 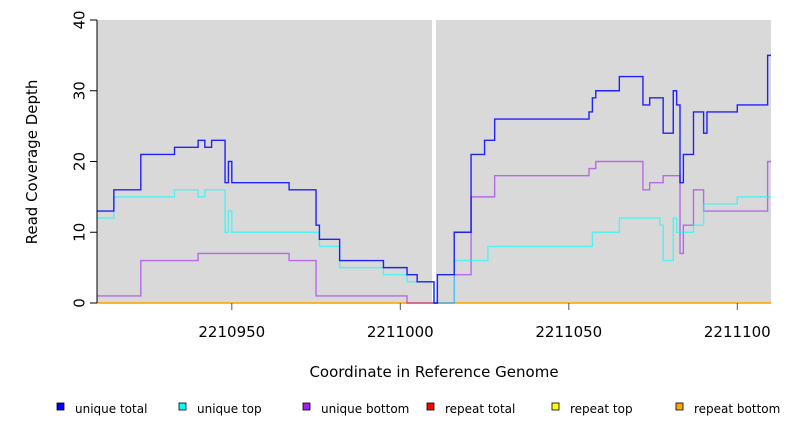 I want to click on y-axis: 0 10 20 30 40, so click(x=84, y=159).